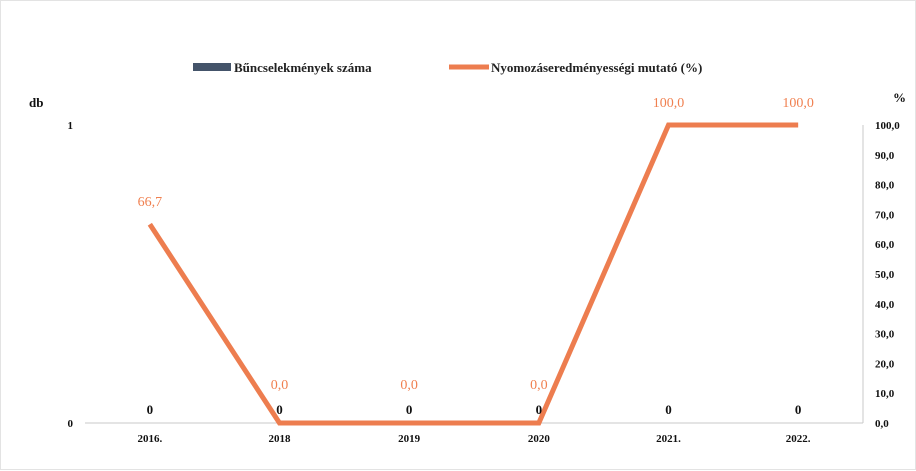 This screenshot has width=916, height=471. What do you see at coordinates (36, 102) in the screenshot?
I see `left-axis-title: db` at bounding box center [36, 102].